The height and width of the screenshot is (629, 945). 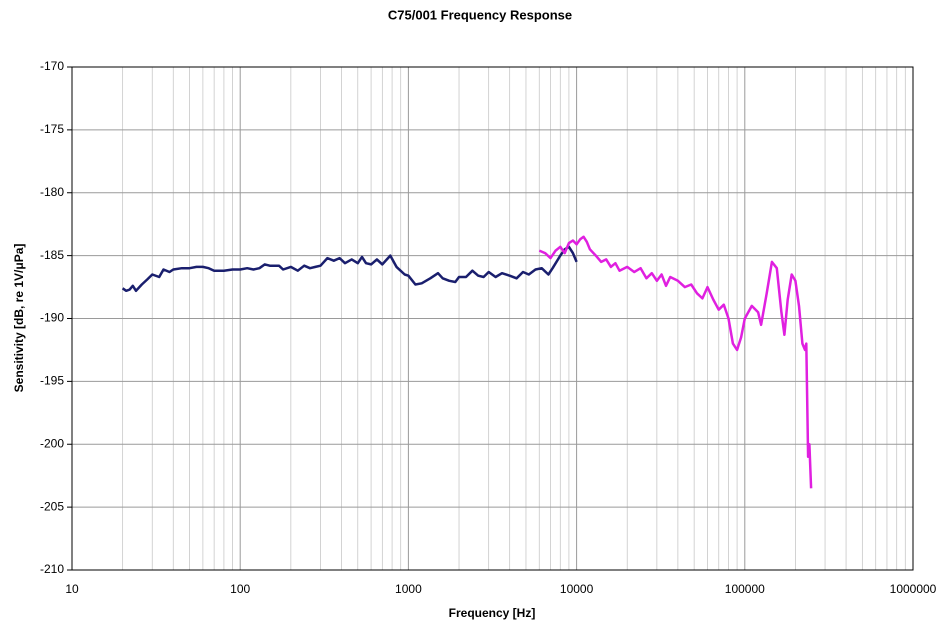 What do you see at coordinates (913, 589) in the screenshot?
I see `x-tick-label: 1000000` at bounding box center [913, 589].